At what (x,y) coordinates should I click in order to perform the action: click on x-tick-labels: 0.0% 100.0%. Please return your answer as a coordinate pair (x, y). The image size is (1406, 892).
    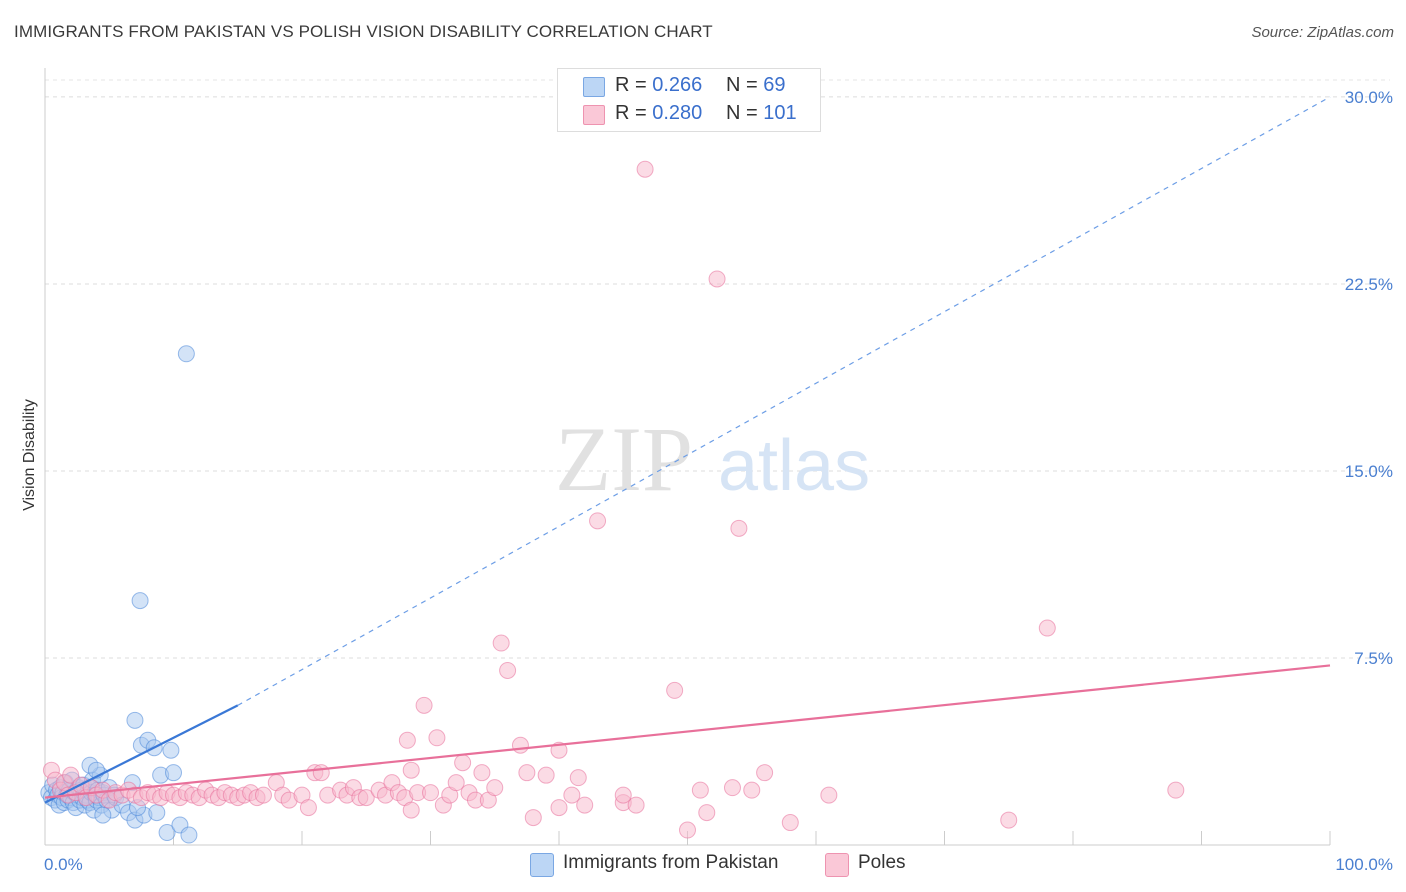
    Looking at the image, I should click on (718, 864).